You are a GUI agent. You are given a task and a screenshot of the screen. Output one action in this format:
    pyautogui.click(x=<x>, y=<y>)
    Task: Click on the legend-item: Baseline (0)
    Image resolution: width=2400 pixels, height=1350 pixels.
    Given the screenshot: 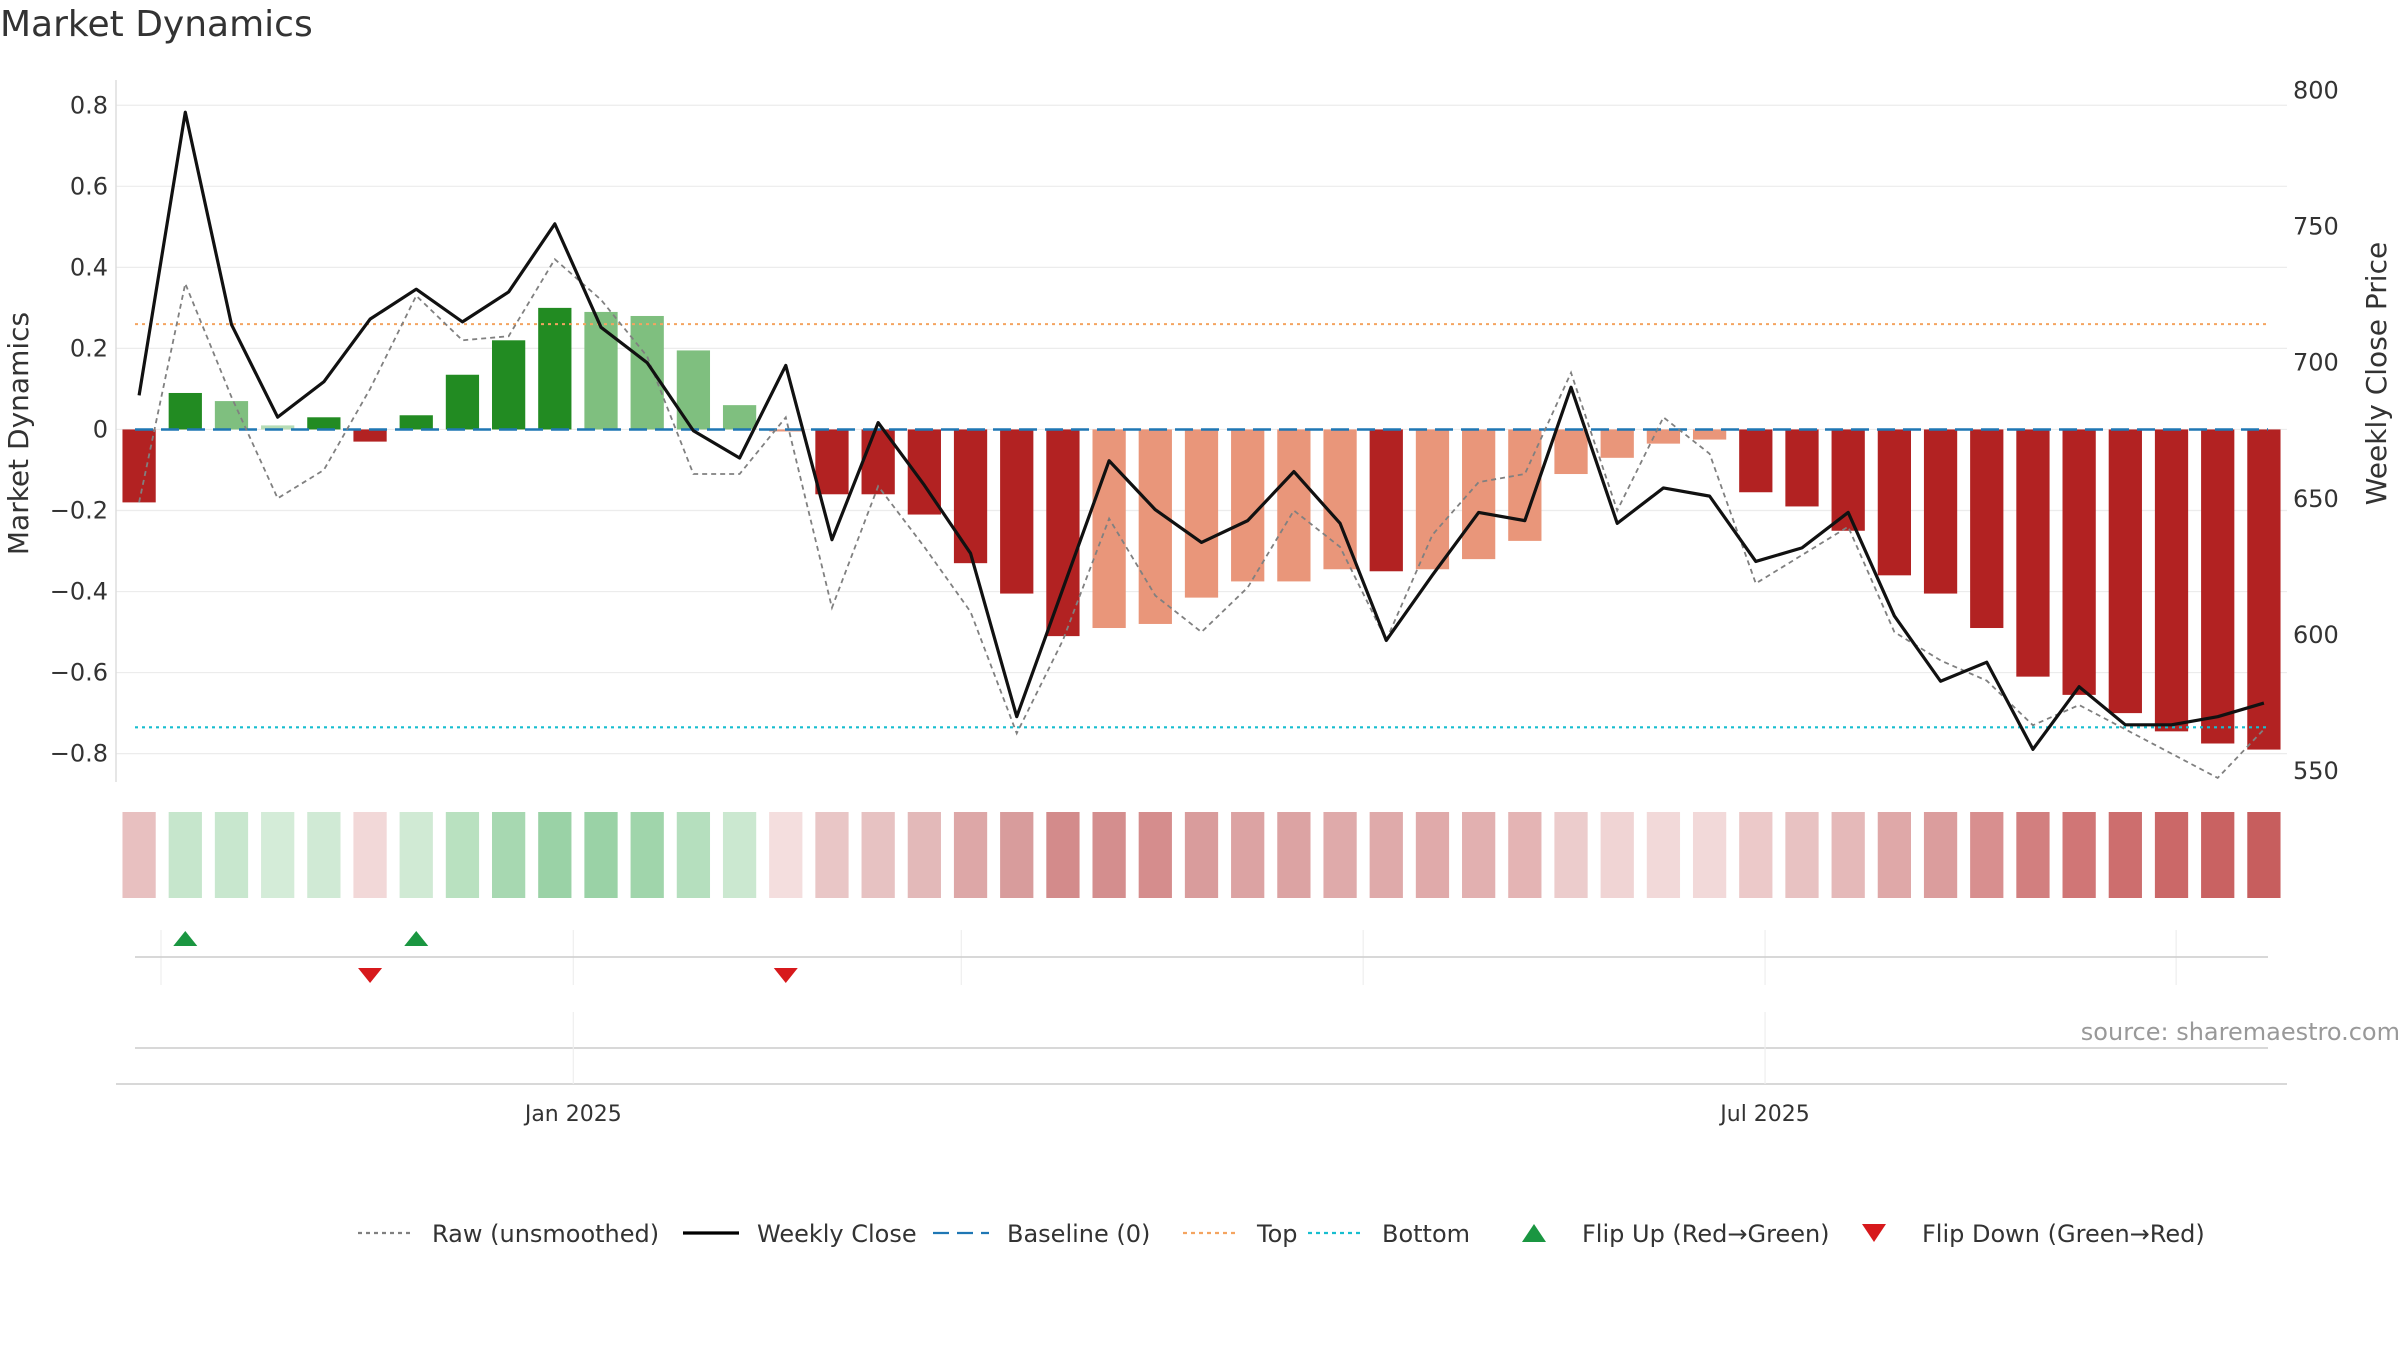 What is the action you would take?
    pyautogui.click(x=1041, y=1234)
    